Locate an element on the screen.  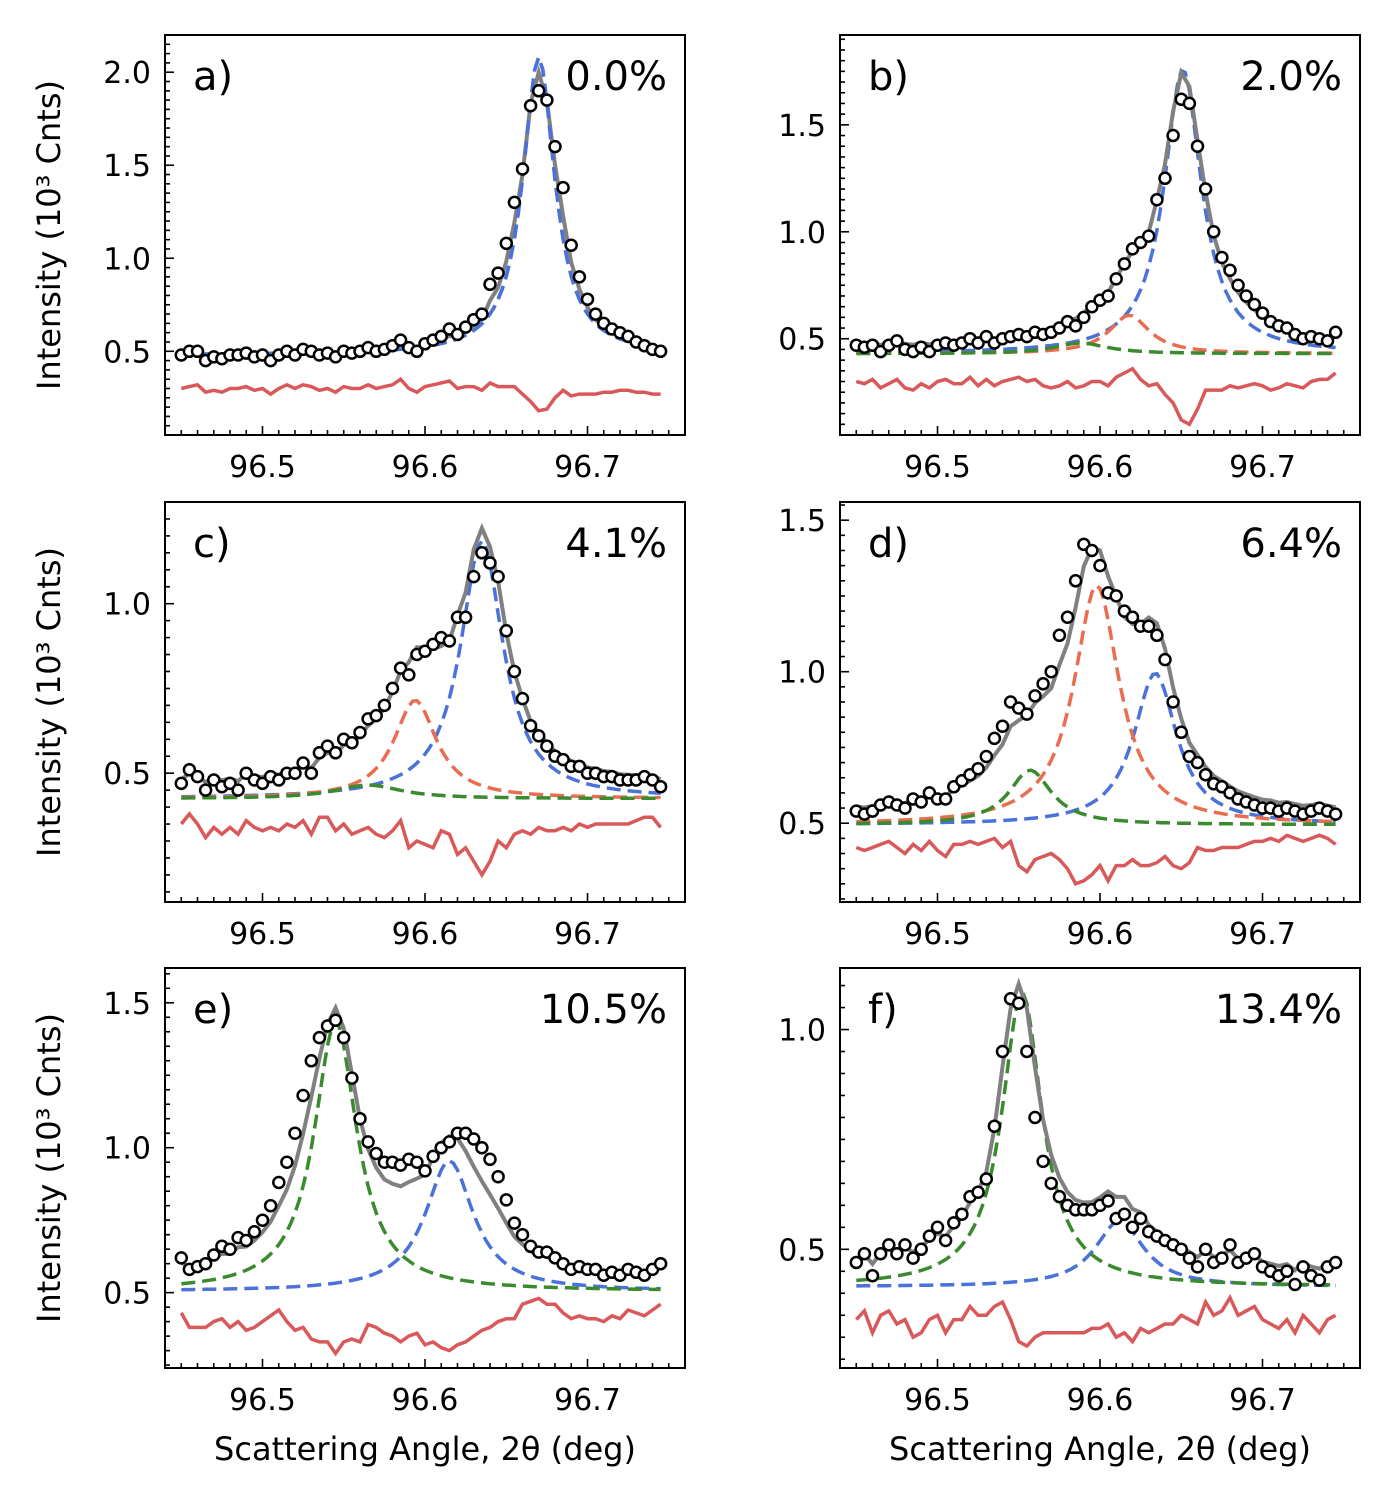
component-curve-blue is located at coordinates (421, 1225).